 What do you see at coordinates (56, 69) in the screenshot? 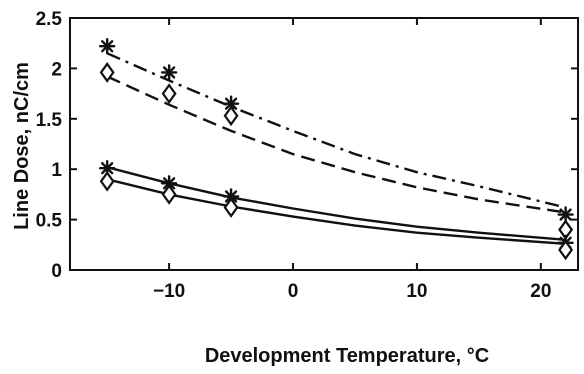
I see `y-tick-label: 2` at bounding box center [56, 69].